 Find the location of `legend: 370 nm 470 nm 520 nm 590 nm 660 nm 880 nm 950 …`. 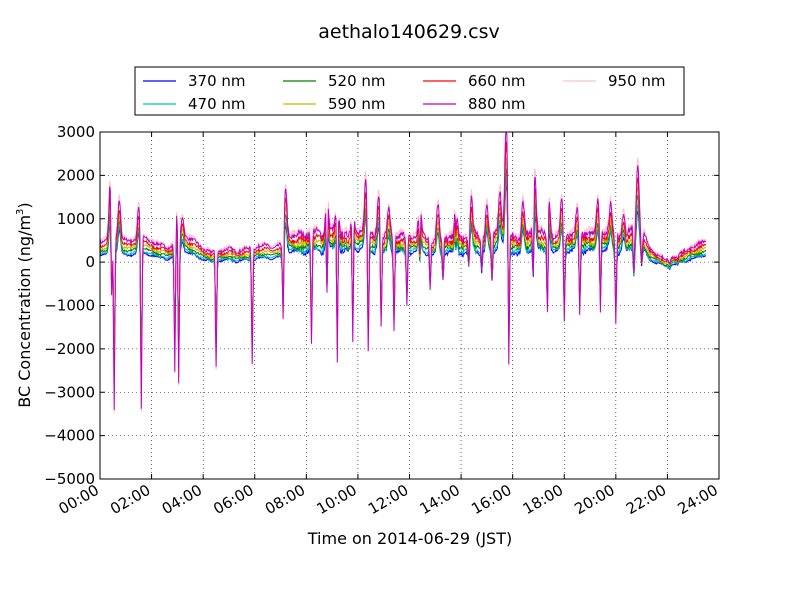

legend: 370 nm 470 nm 520 nm 590 nm 660 nm 880 nm 950 … is located at coordinates (409, 91).